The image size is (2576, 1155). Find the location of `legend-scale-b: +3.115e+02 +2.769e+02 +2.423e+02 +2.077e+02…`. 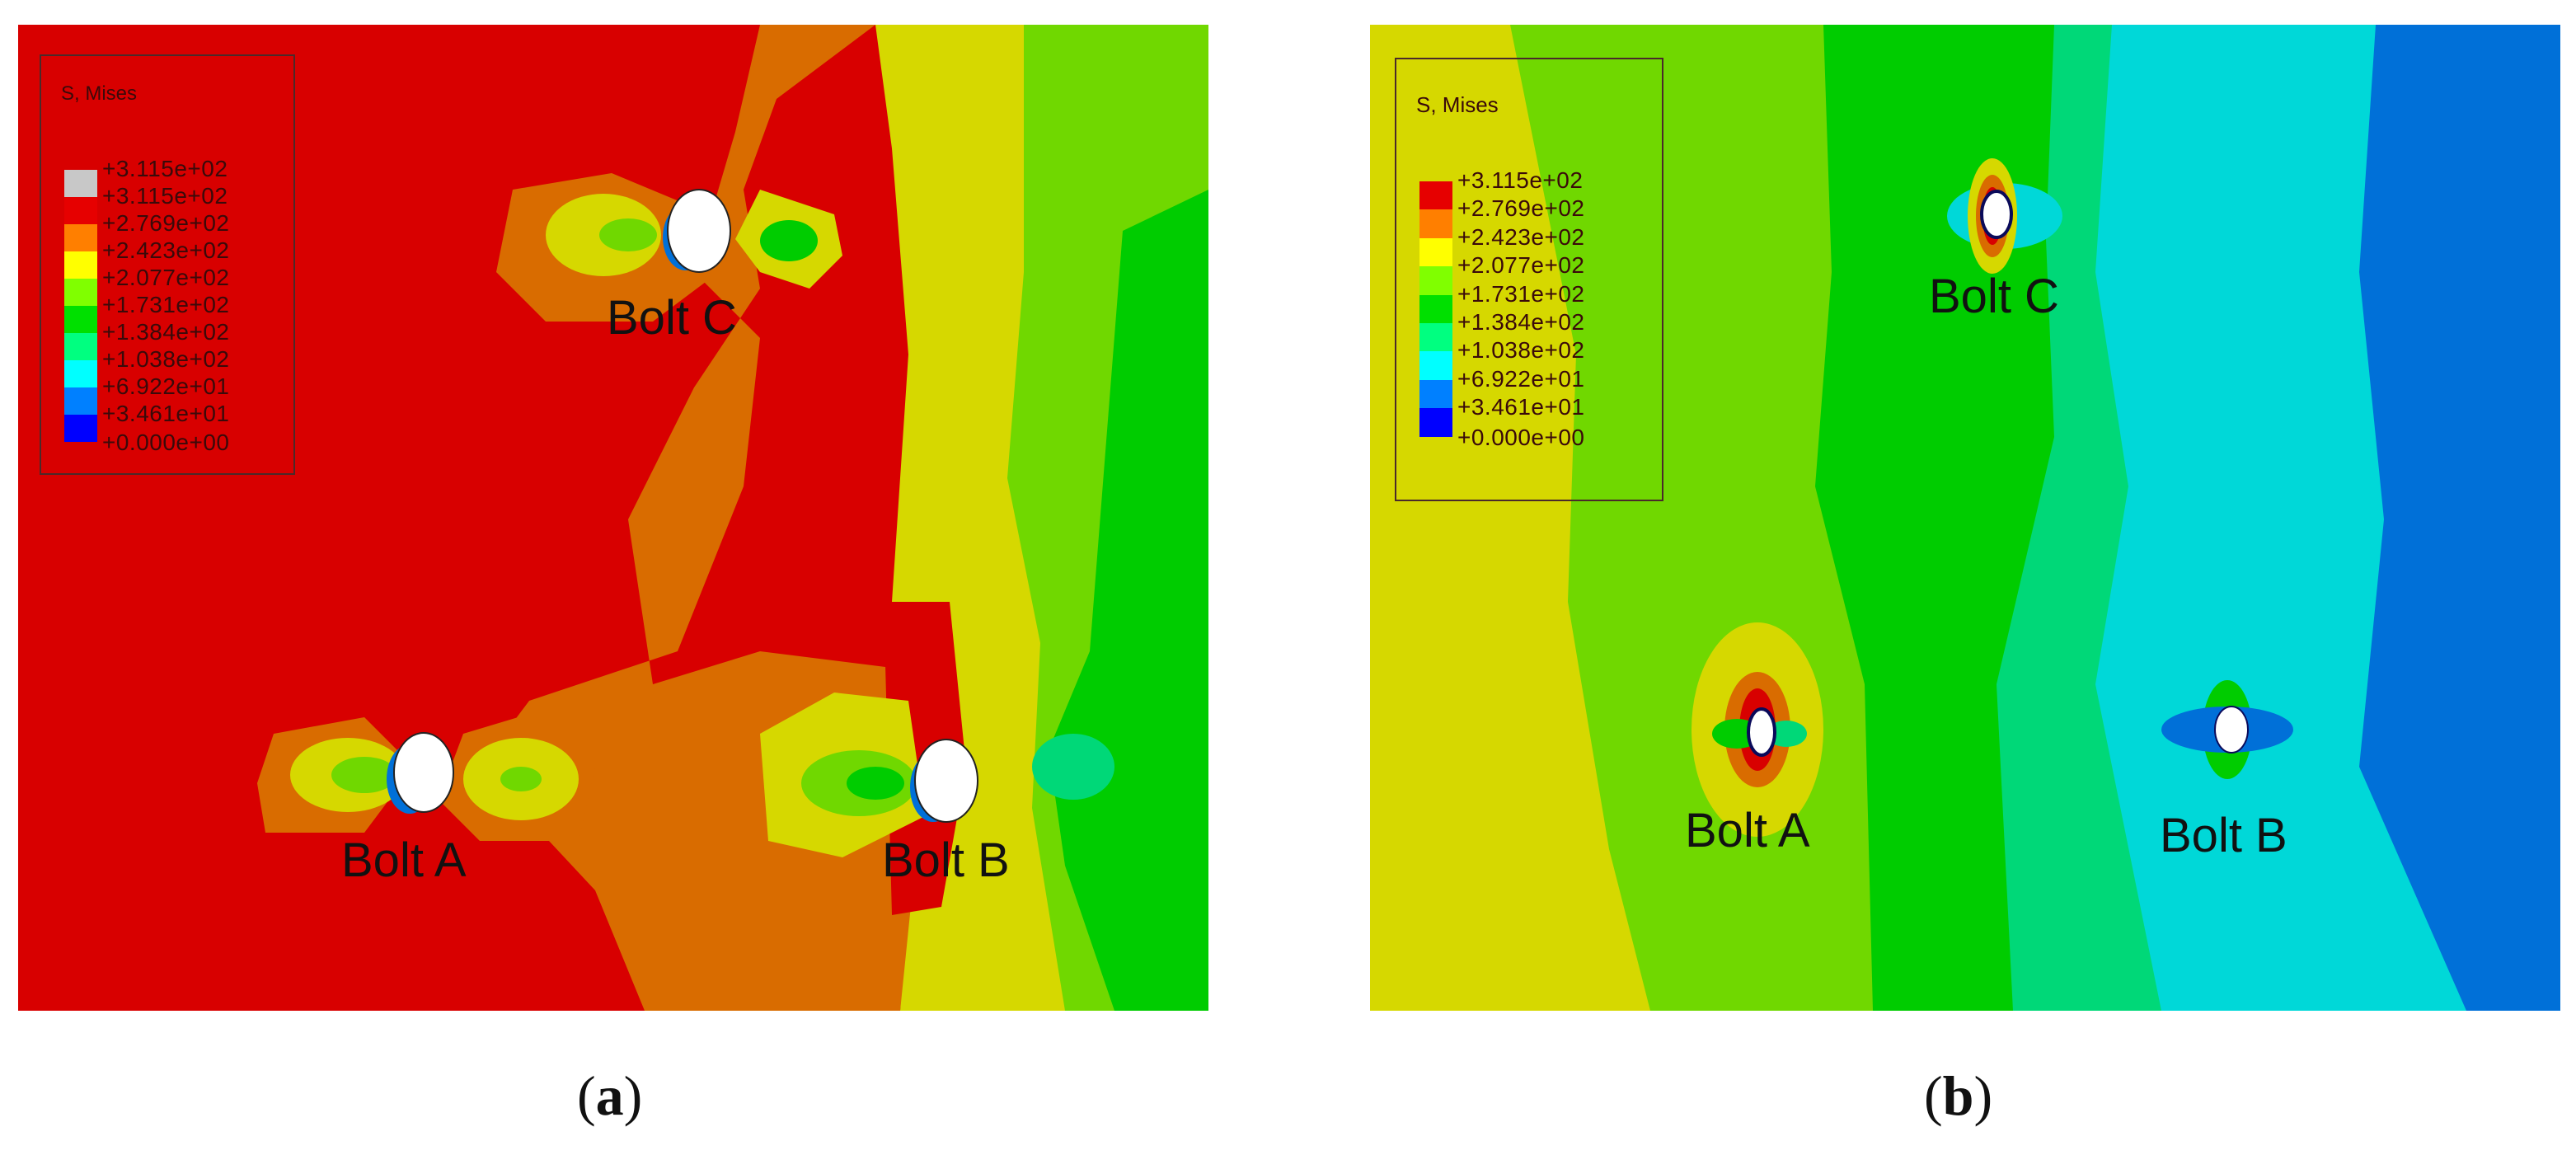

legend-scale-b: +3.115e+02 +2.769e+02 +2.423e+02 +2.077e+02… is located at coordinates (1502, 308).